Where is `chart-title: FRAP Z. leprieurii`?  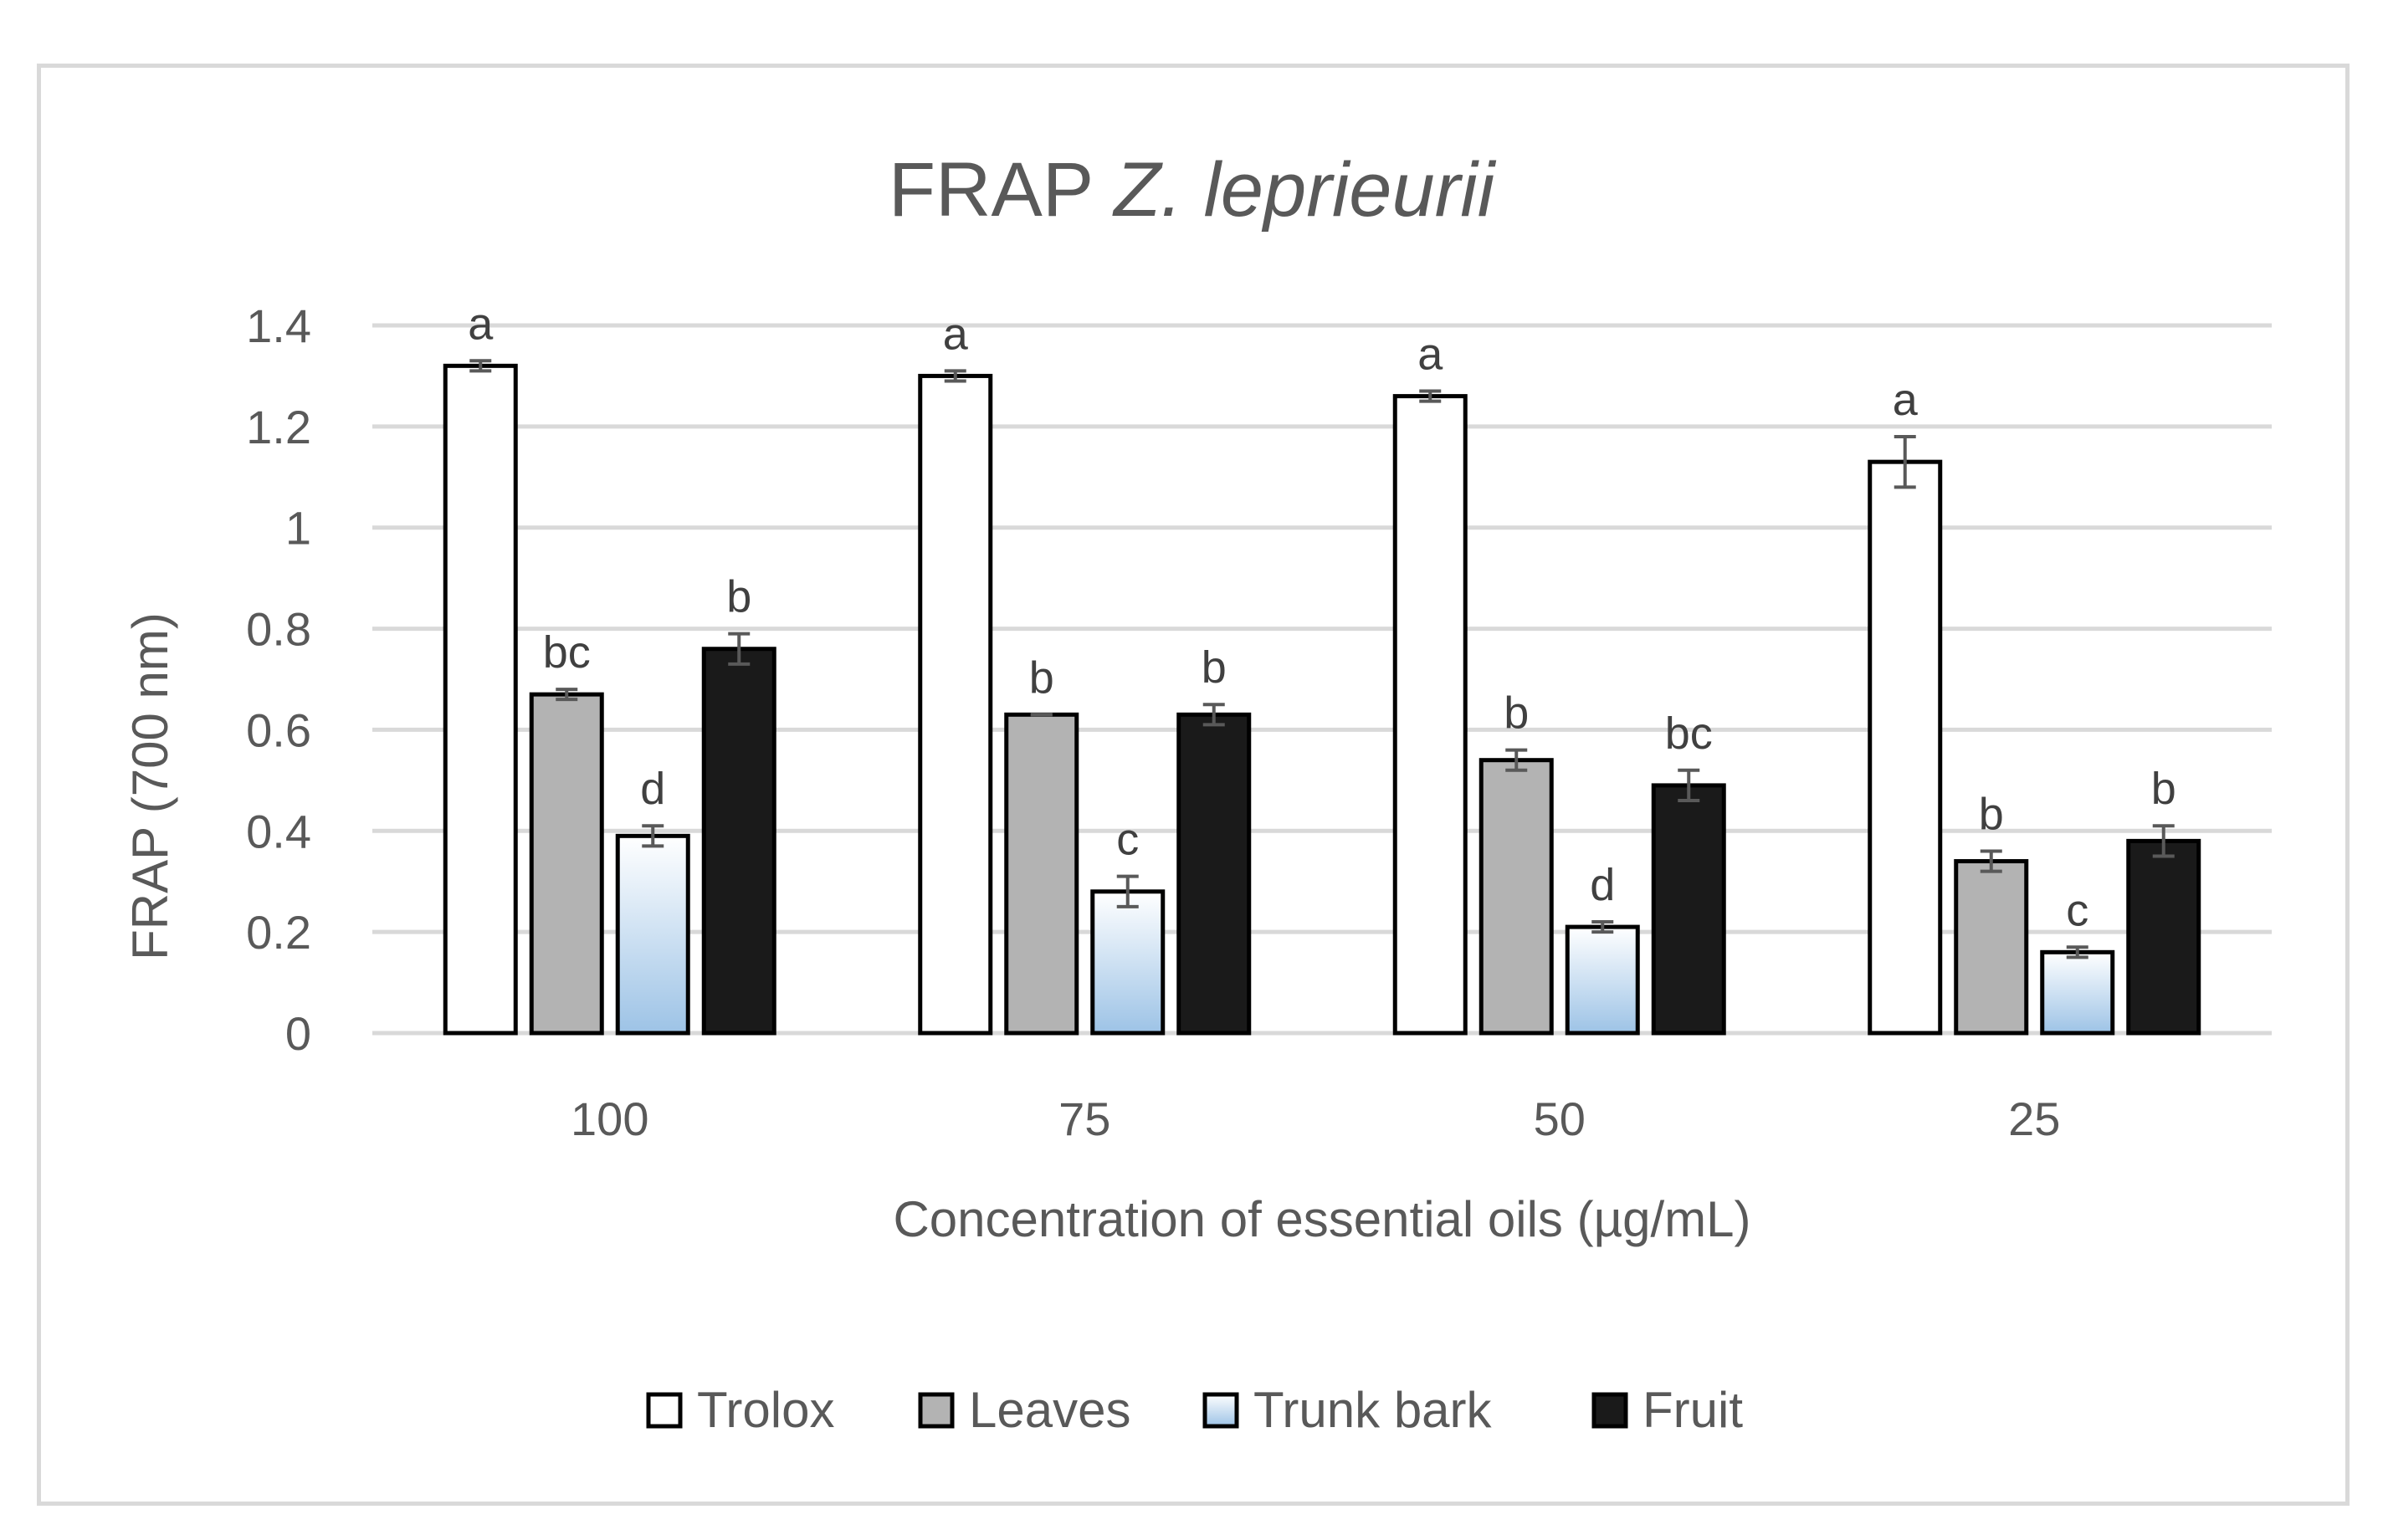
chart-title: FRAP Z. leprieurii is located at coordinates (1193, 190).